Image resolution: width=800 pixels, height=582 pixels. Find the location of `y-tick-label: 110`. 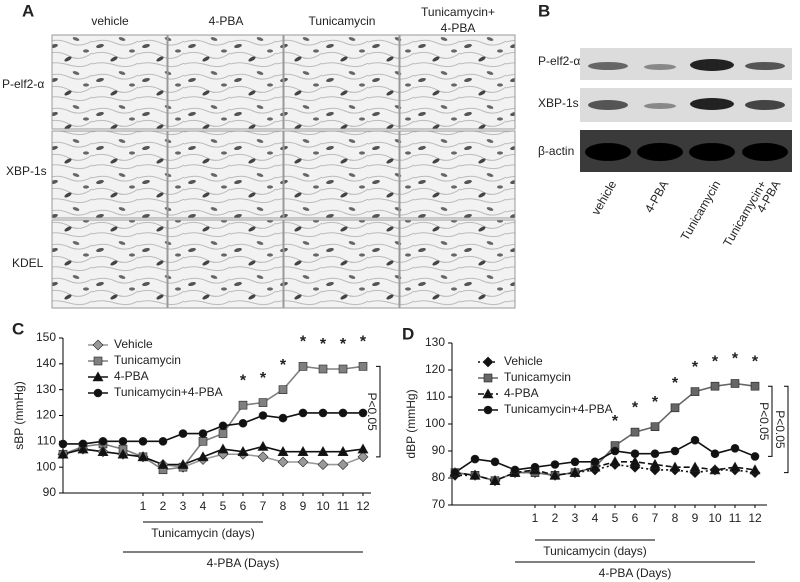

y-tick-label: 110 is located at coordinates (435, 396).